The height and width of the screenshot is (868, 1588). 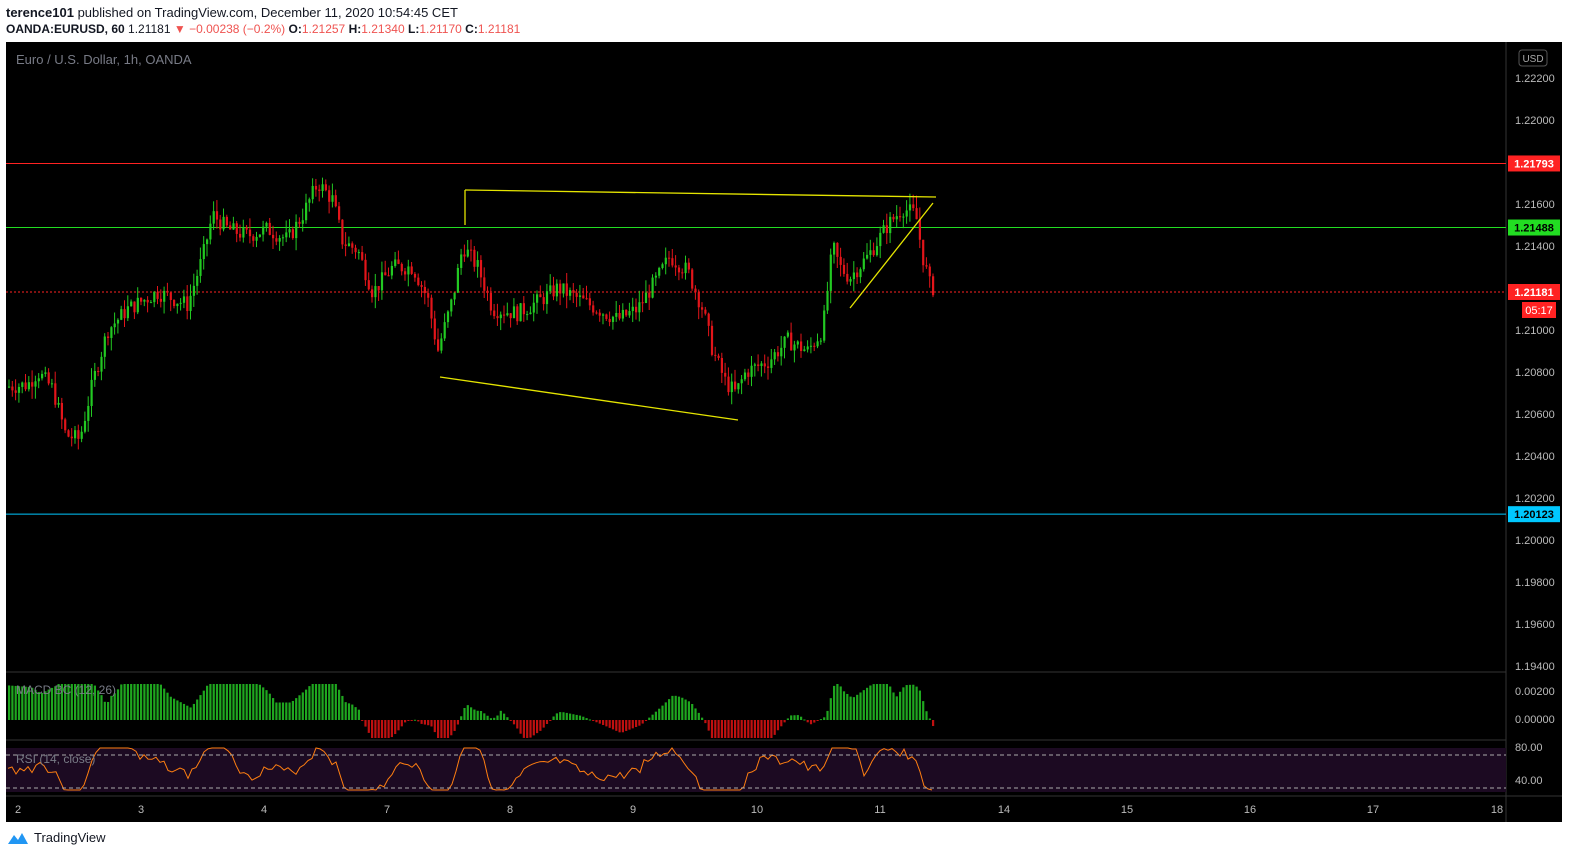 I want to click on countdown-badge, so click(x=1539, y=310).